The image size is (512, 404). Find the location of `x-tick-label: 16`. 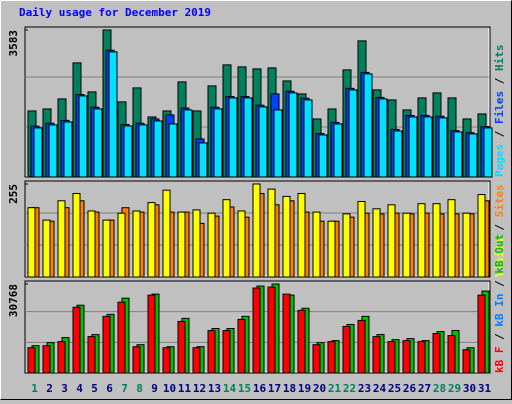

x-tick-label: 16 is located at coordinates (260, 388).